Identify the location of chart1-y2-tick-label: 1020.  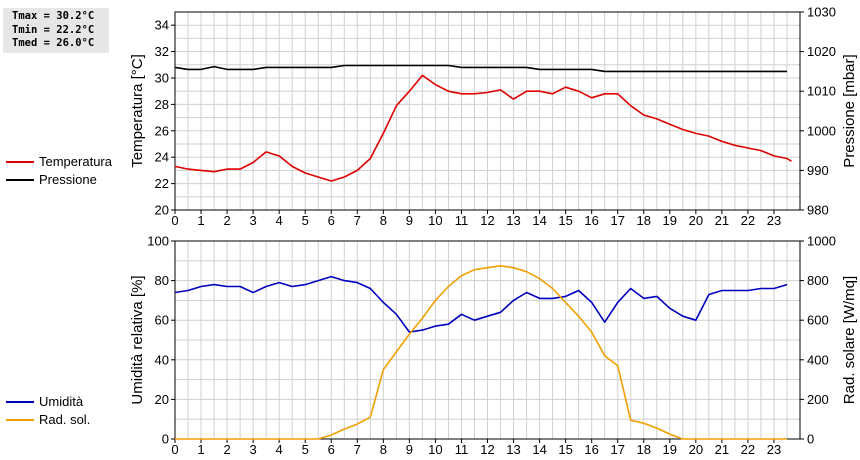
(821, 51).